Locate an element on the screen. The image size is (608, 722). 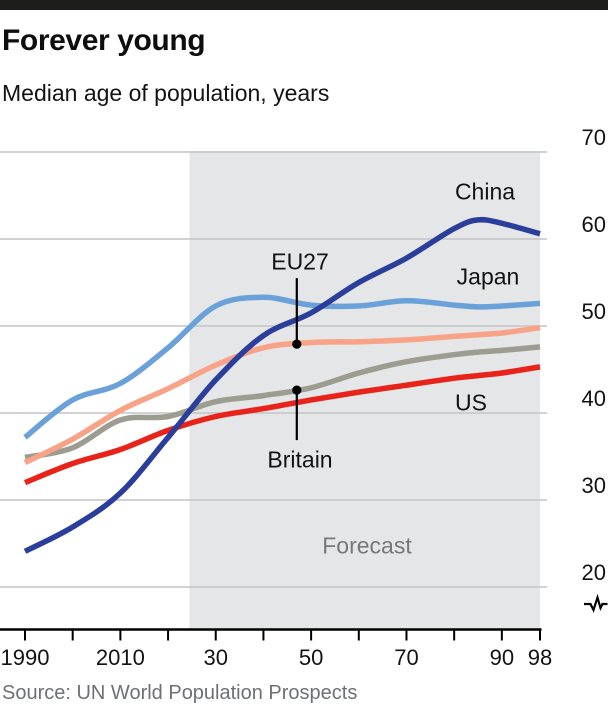
x-tick-label-2098: 98 is located at coordinates (540, 657).